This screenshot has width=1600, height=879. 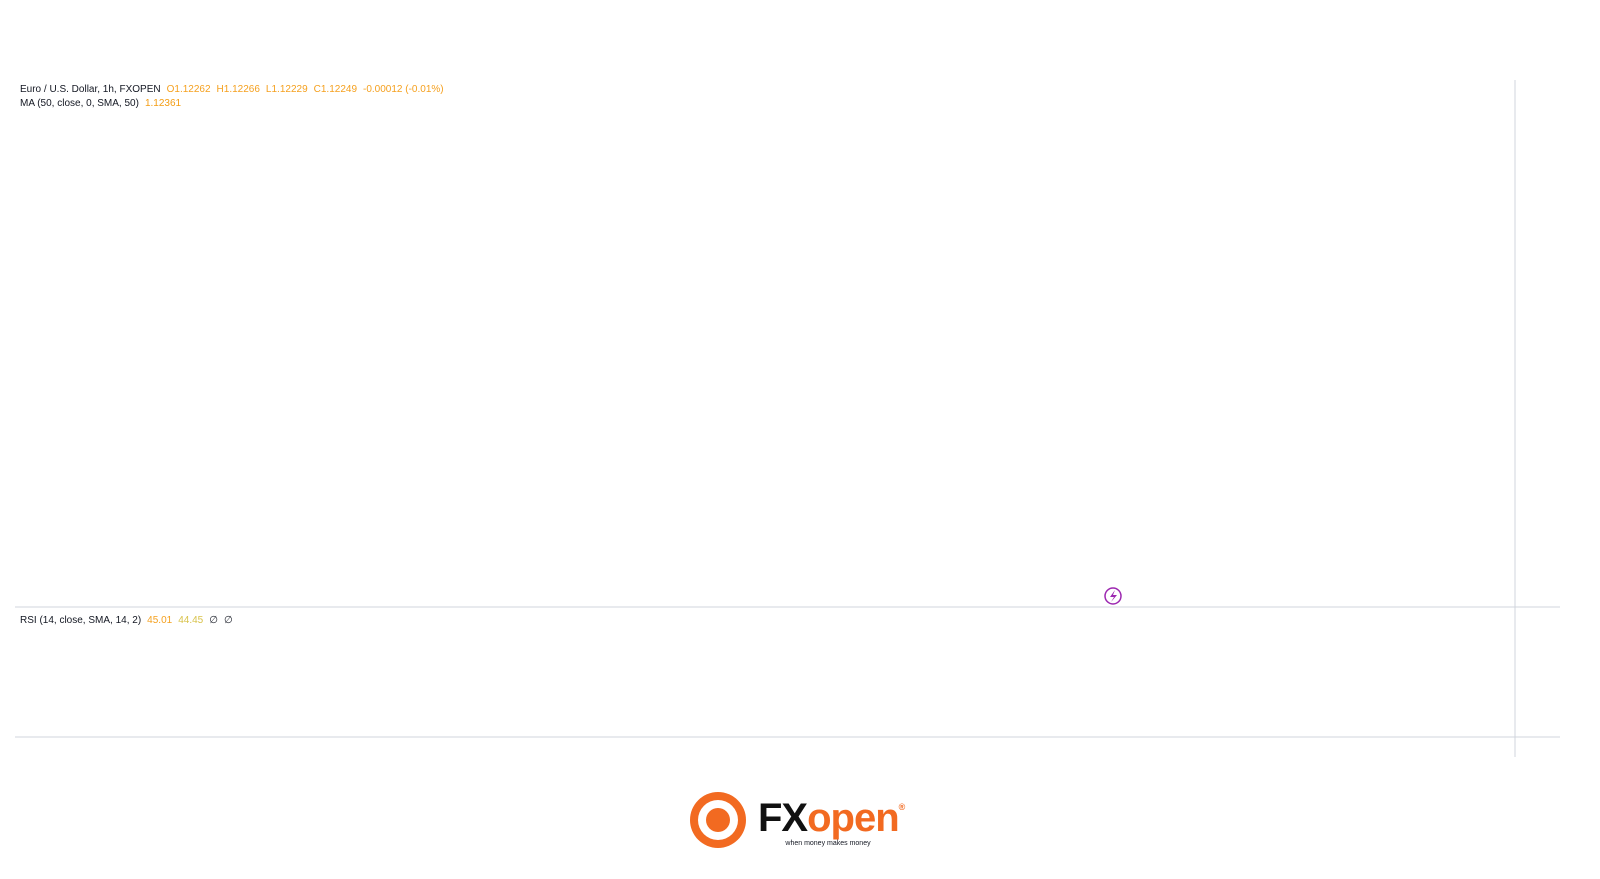 What do you see at coordinates (159, 620) in the screenshot?
I see `rsi-value: 45.01` at bounding box center [159, 620].